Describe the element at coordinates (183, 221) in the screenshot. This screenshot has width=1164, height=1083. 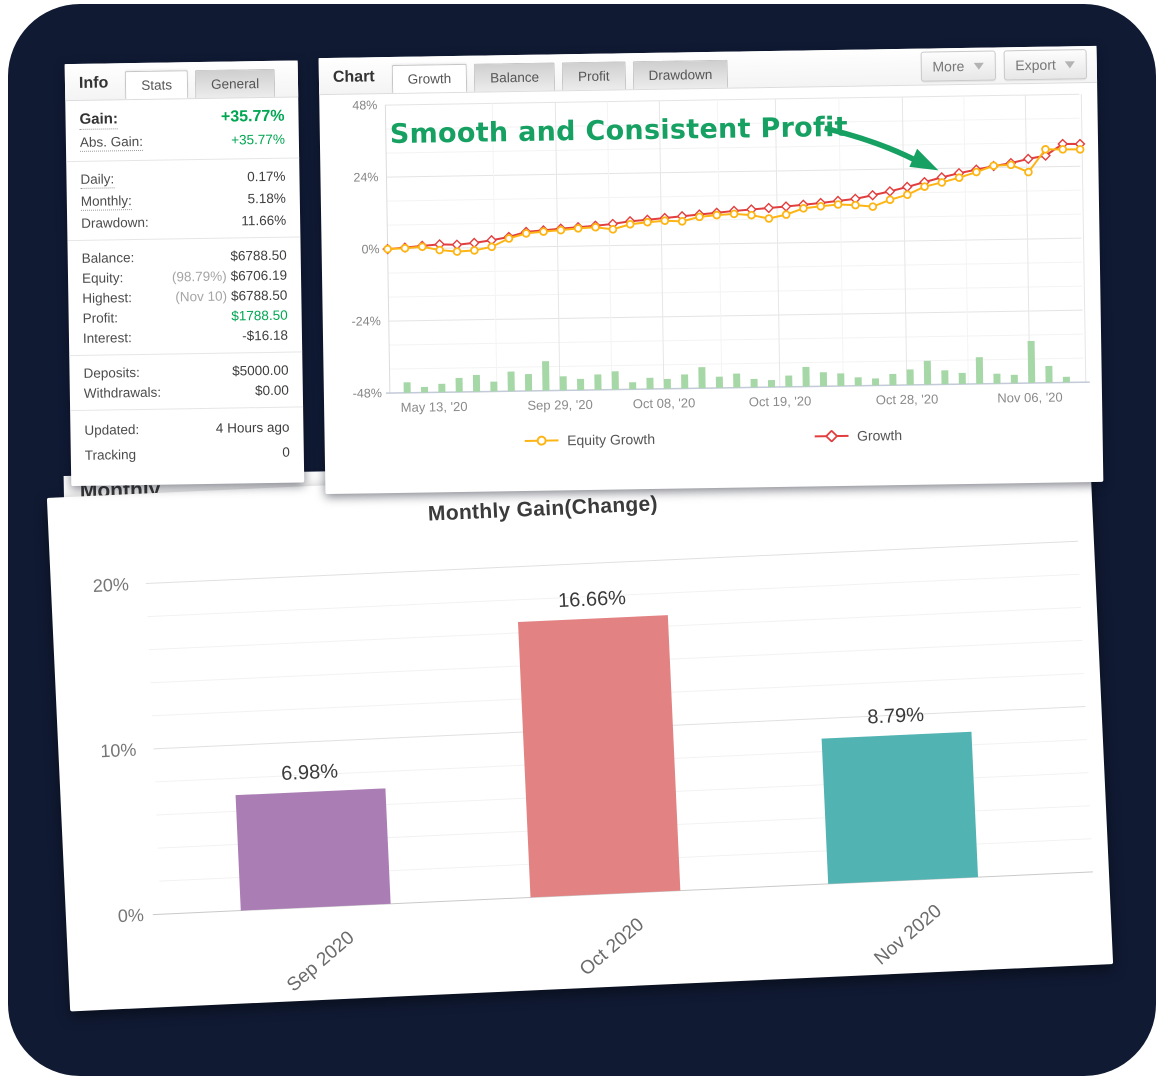
I see `stat-row: Drawdown: 11.66%` at that location.